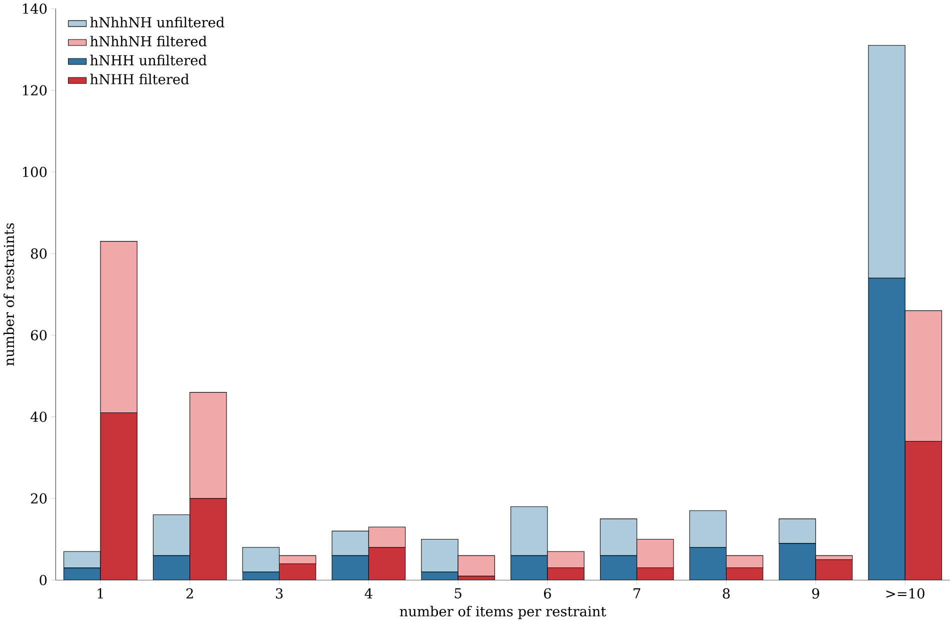  Describe the element at coordinates (157, 22) in the screenshot. I see `legend-label: hNhhNH unfiltered` at that location.